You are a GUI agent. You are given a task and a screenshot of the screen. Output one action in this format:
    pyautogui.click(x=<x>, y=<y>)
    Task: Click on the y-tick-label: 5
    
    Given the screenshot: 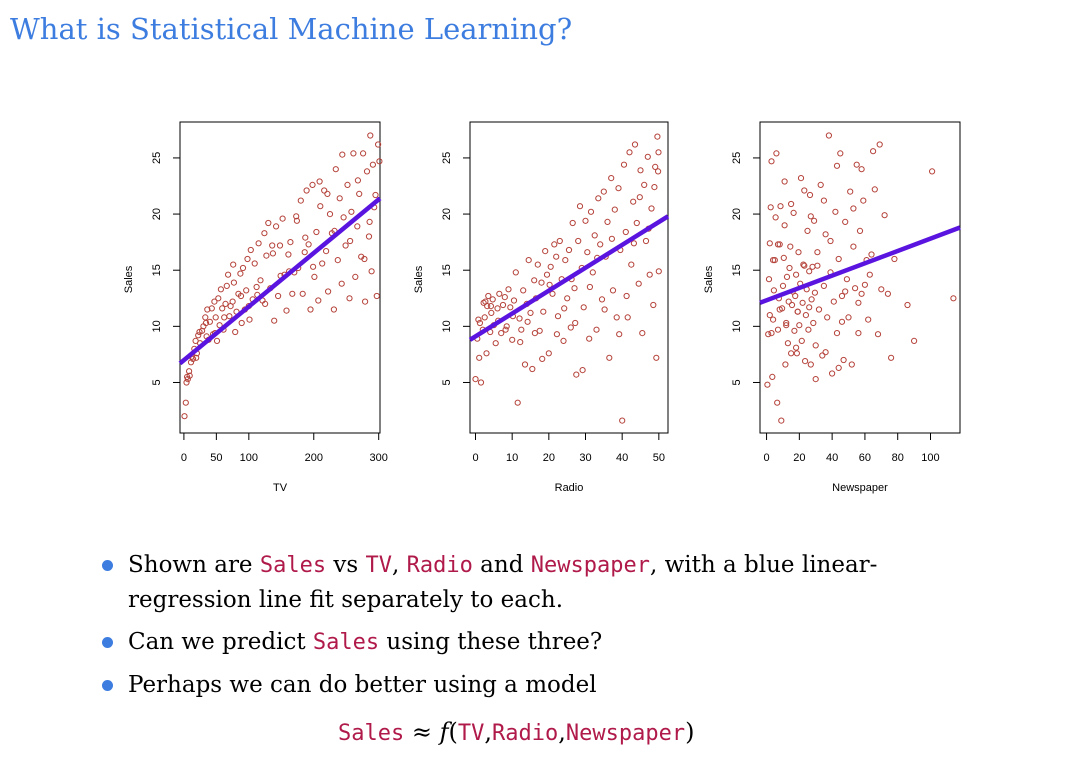 What is the action you would take?
    pyautogui.click(x=737, y=382)
    